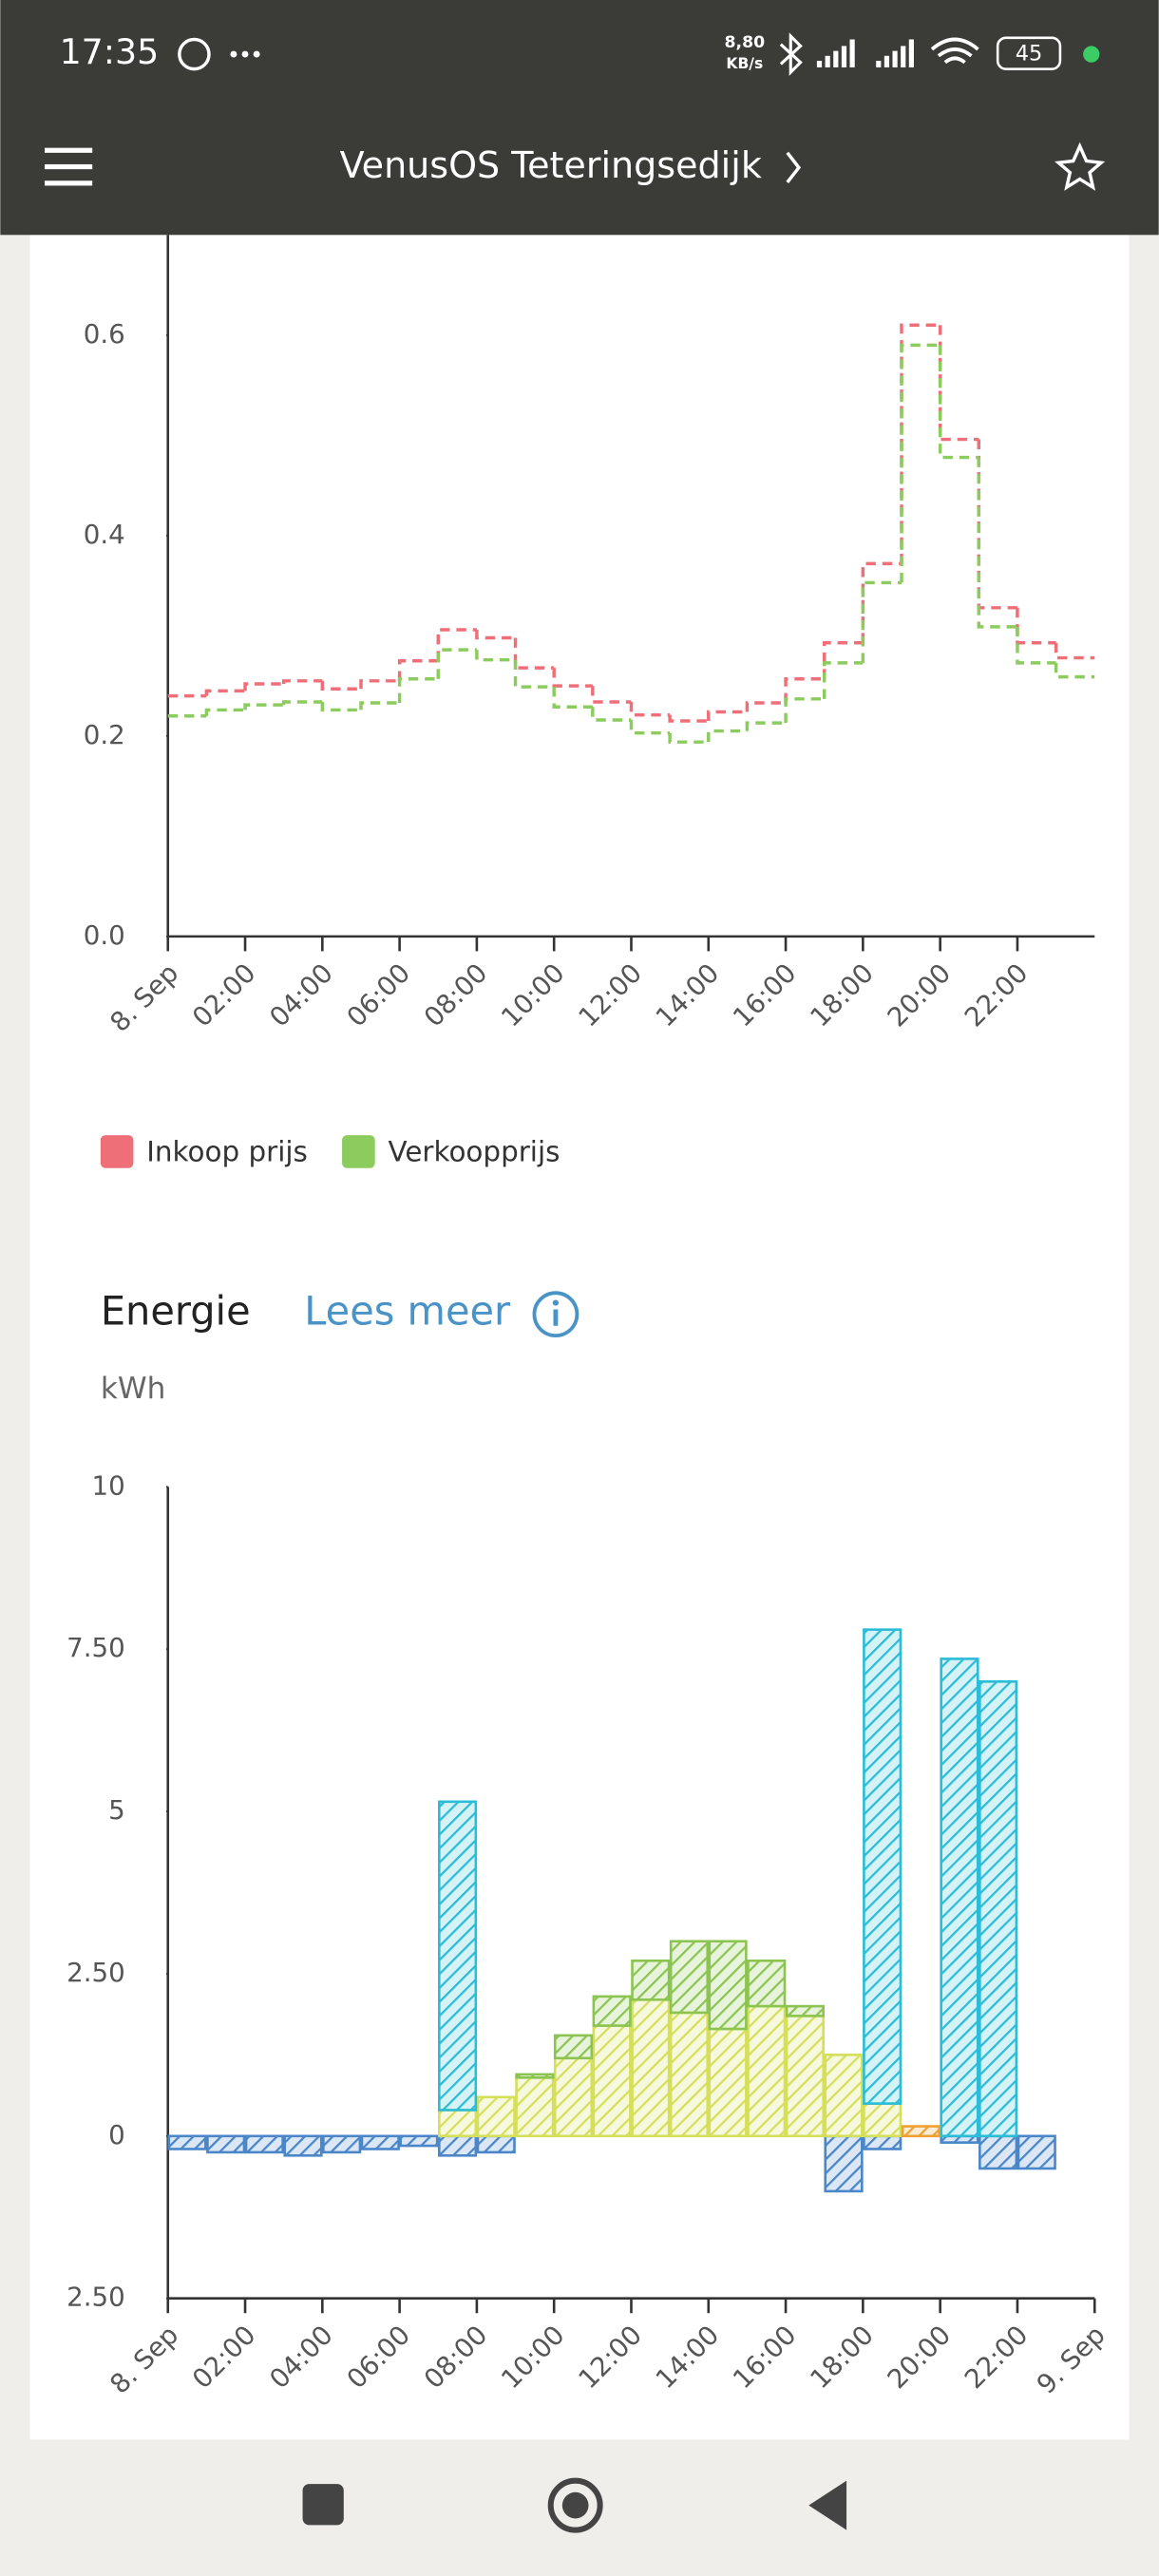  What do you see at coordinates (116, 2134) in the screenshot?
I see `y-tick-label: 0` at bounding box center [116, 2134].